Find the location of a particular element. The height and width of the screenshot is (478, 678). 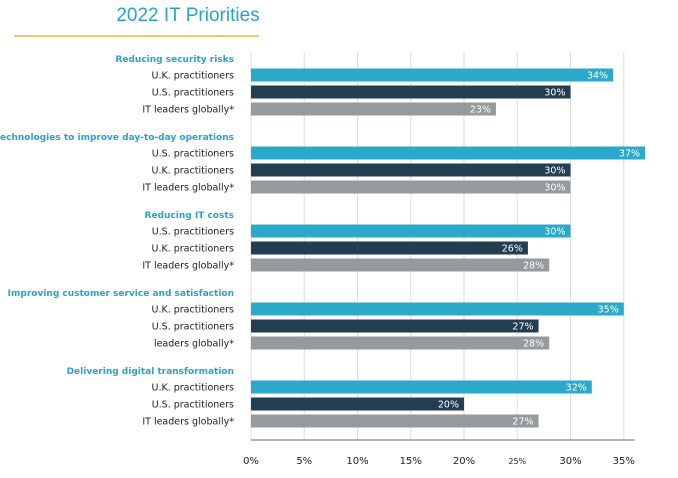

x-tick-label: 25% is located at coordinates (517, 461).